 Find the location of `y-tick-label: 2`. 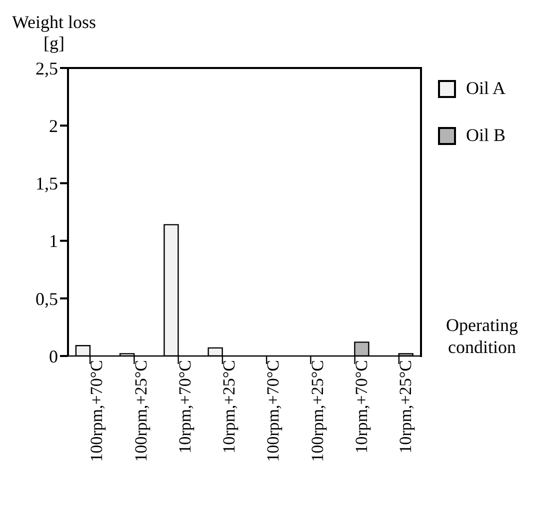

y-tick-label: 2 is located at coordinates (53, 126).